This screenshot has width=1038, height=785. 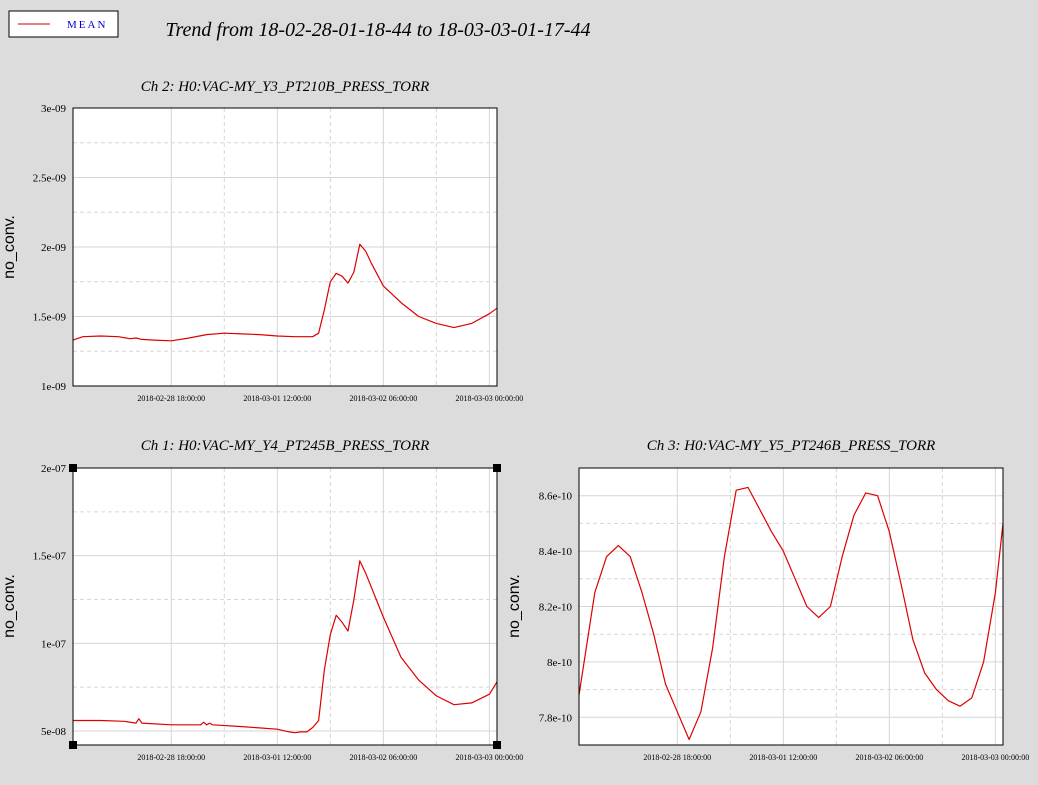 I want to click on y-tick-label: 7.8e-10, so click(x=556, y=718).